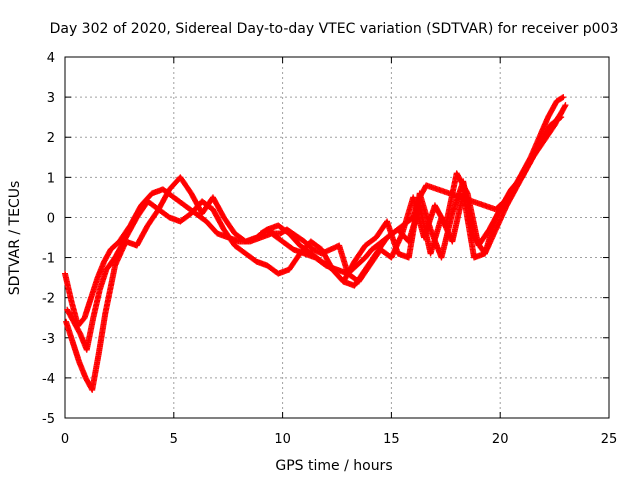  What do you see at coordinates (333, 466) in the screenshot?
I see `x-axis-label: GPS time / hours` at bounding box center [333, 466].